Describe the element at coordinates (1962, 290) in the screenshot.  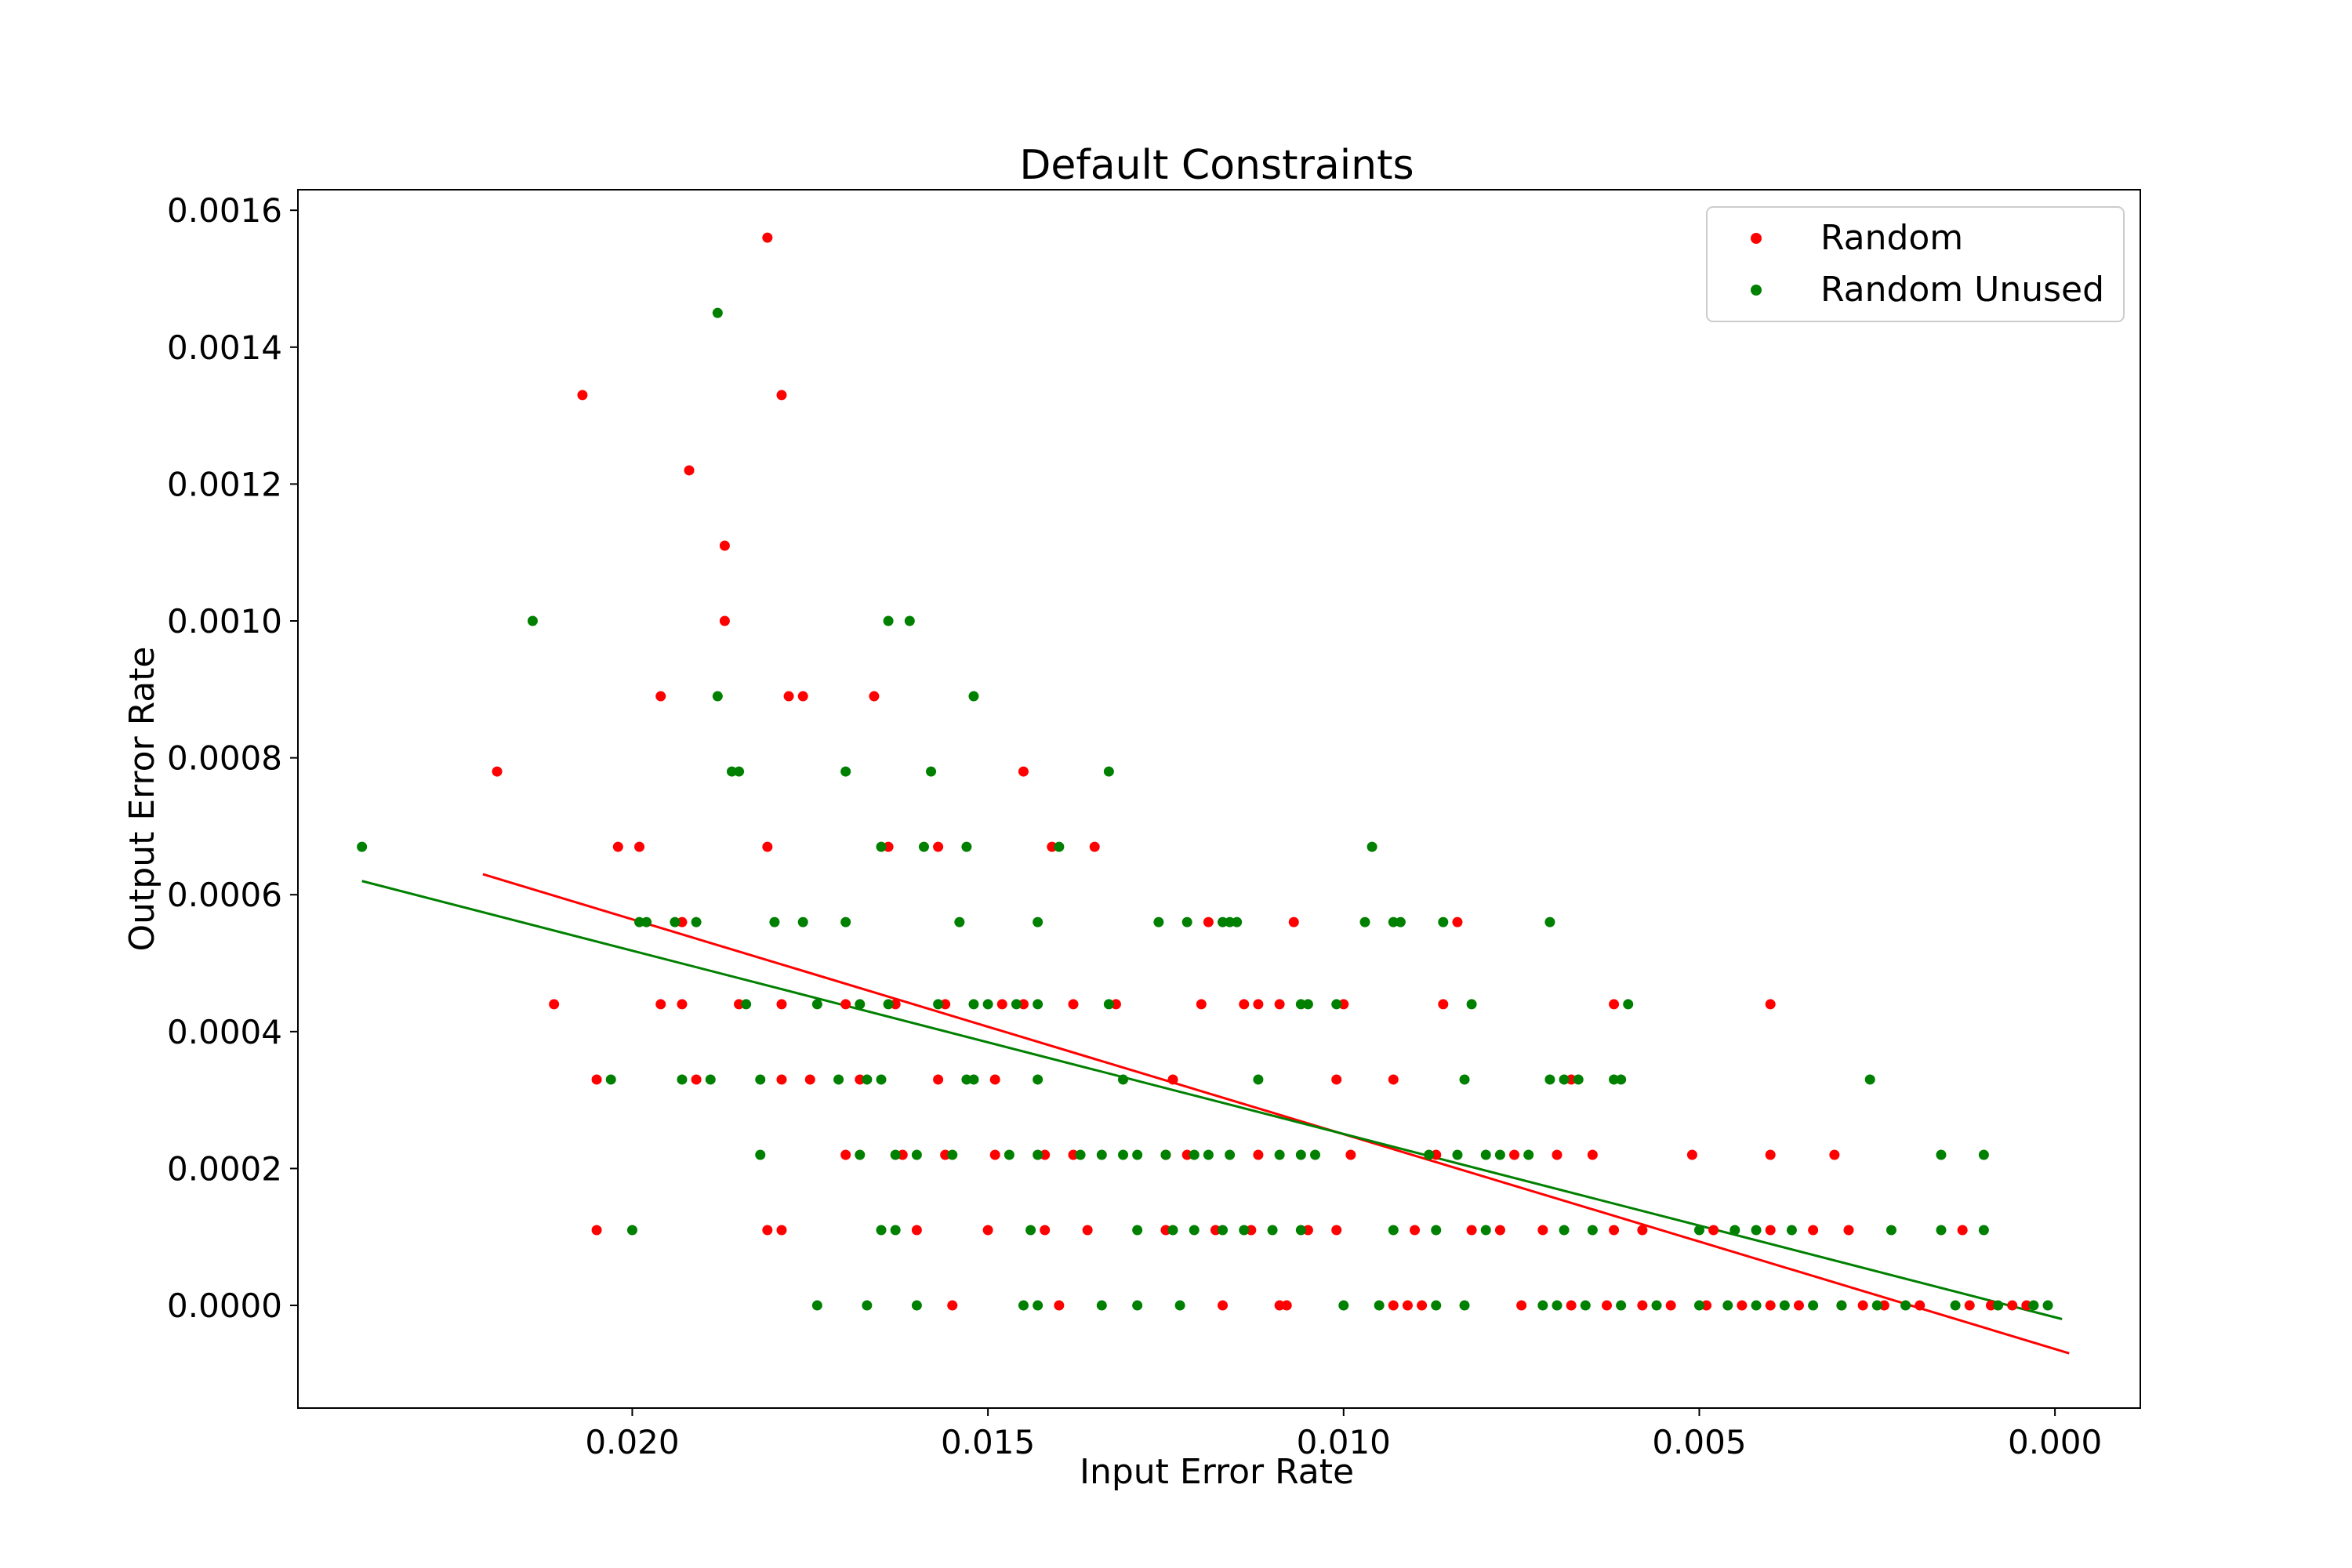
I see `legend-label-random-unused: Random Unused` at that location.